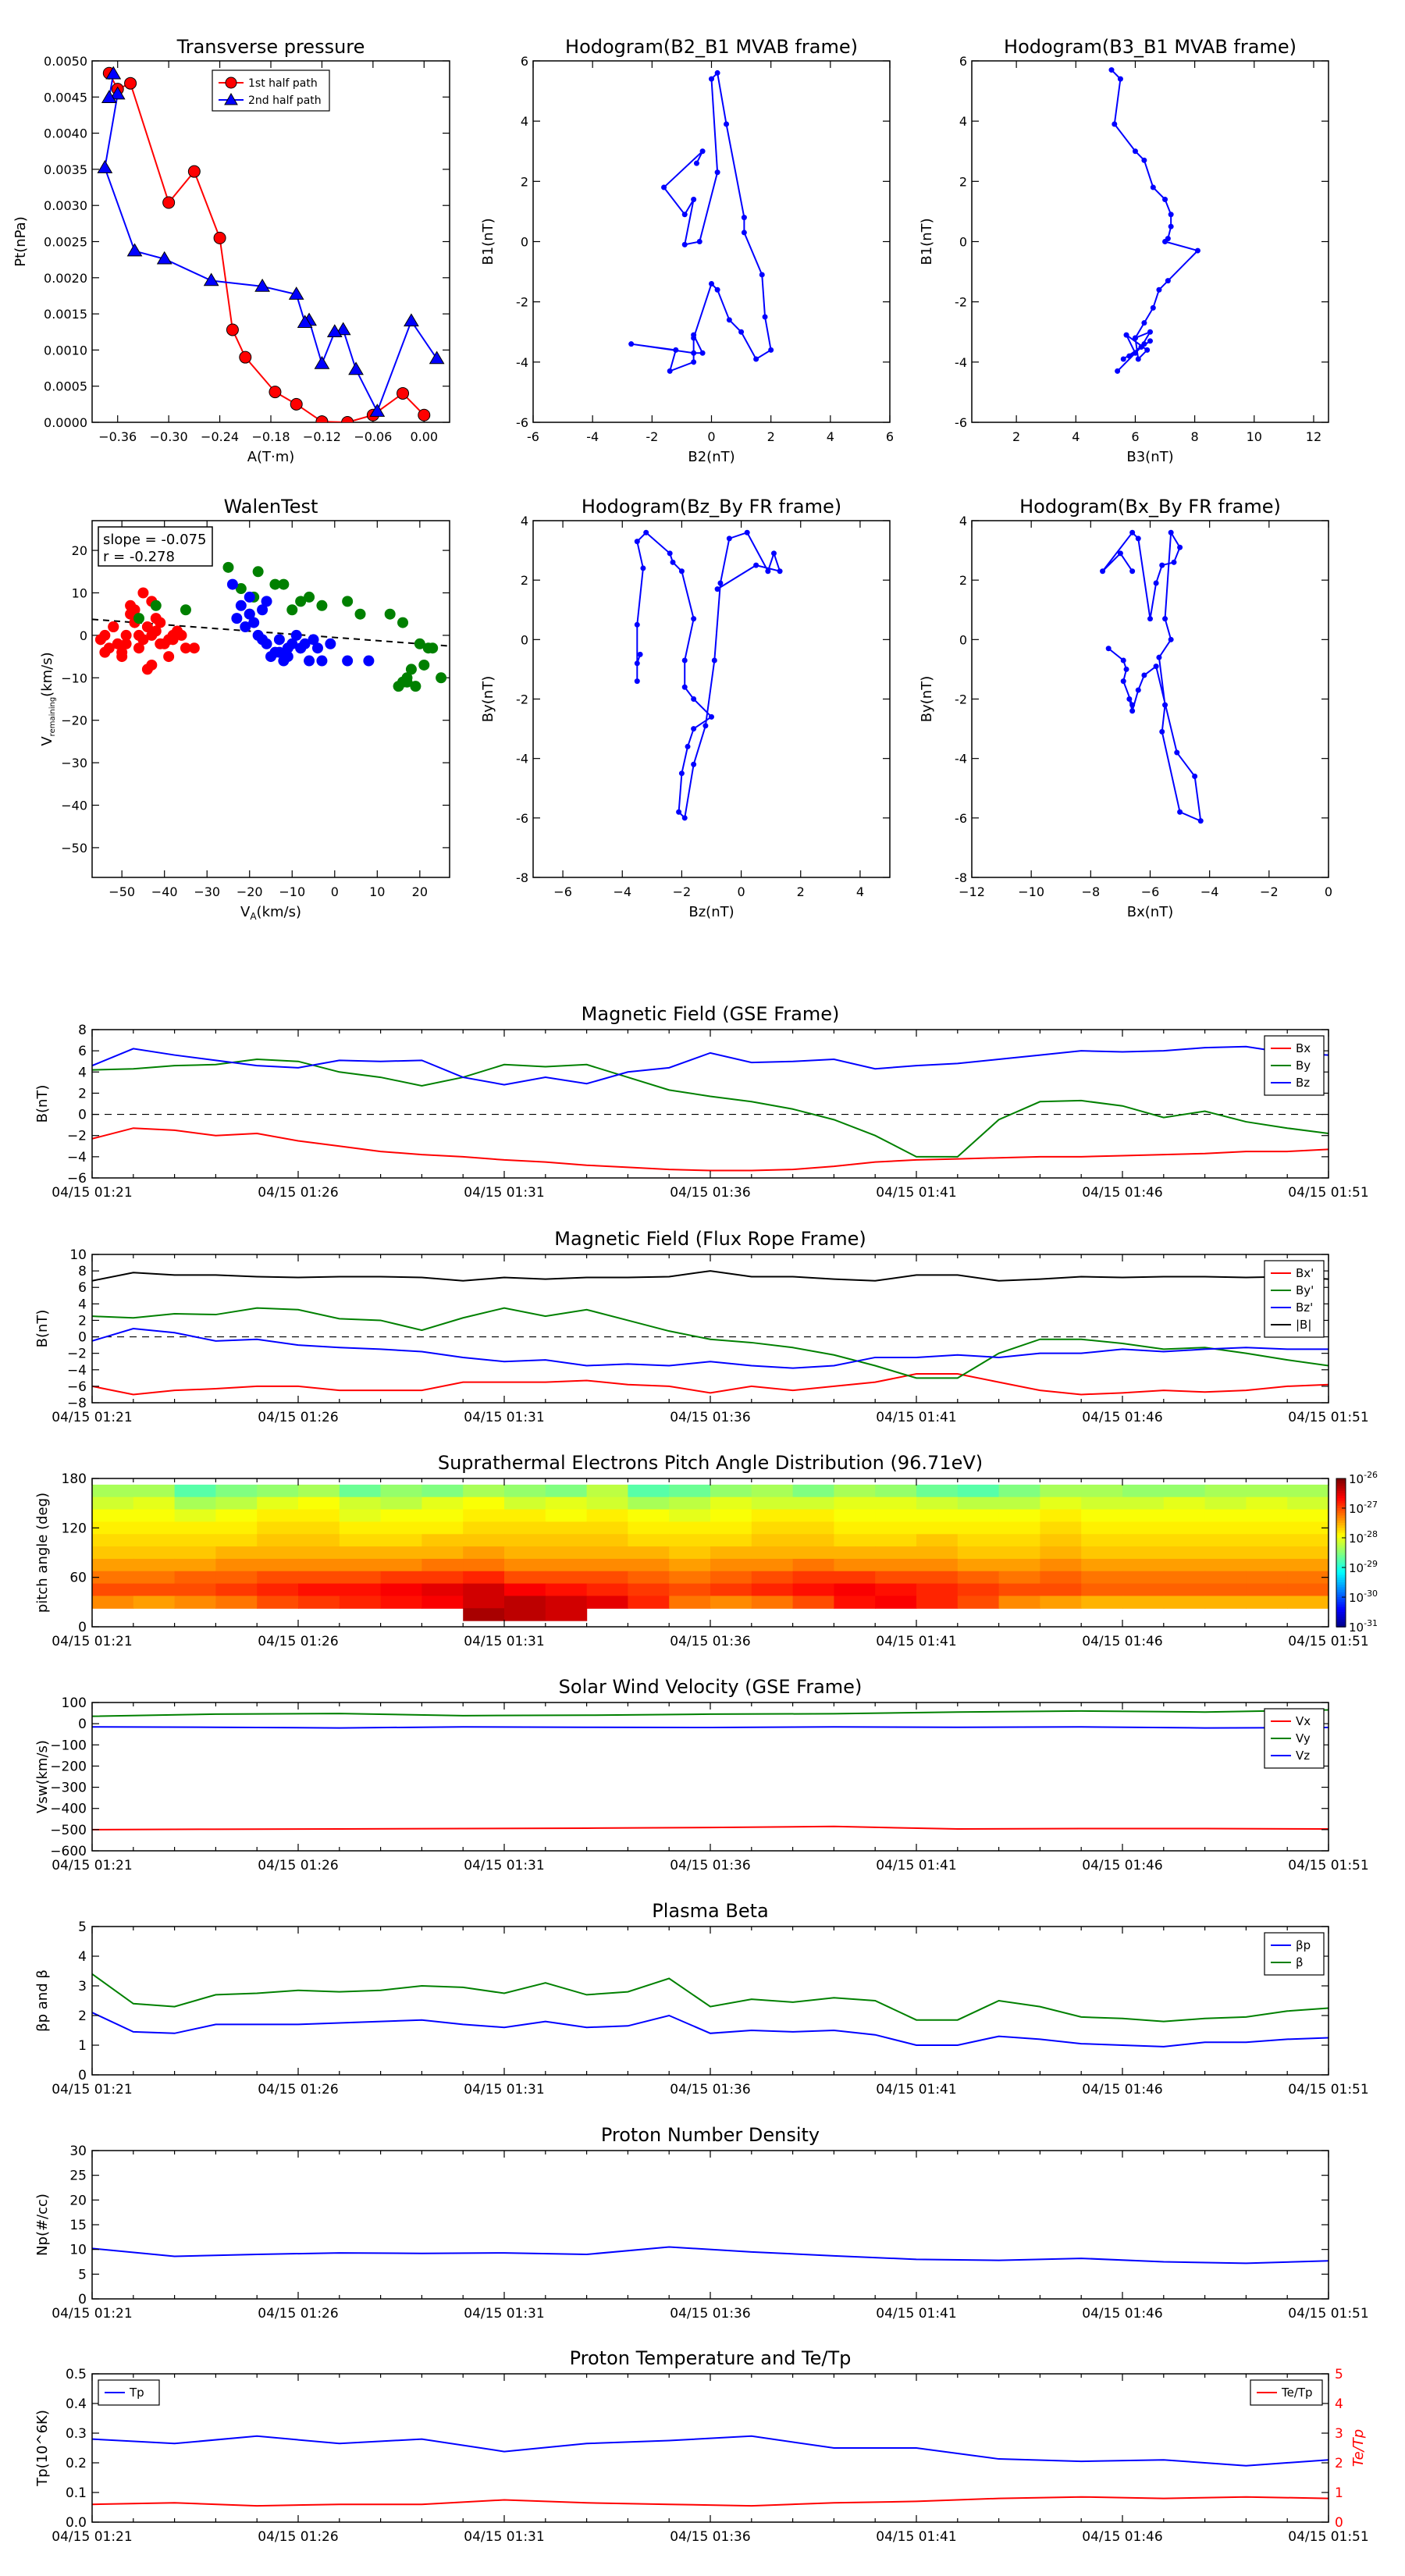 This screenshot has height=2576, width=1405. I want to click on y-tick-label: −4, so click(77, 1371).